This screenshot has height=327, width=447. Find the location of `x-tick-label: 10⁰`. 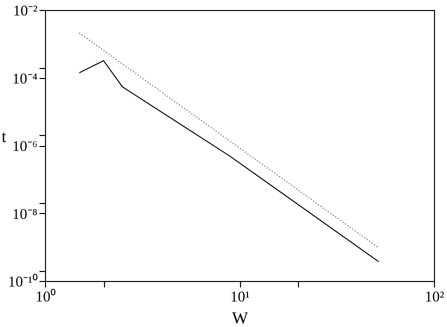

x-tick-label: 10⁰ is located at coordinates (46, 297).